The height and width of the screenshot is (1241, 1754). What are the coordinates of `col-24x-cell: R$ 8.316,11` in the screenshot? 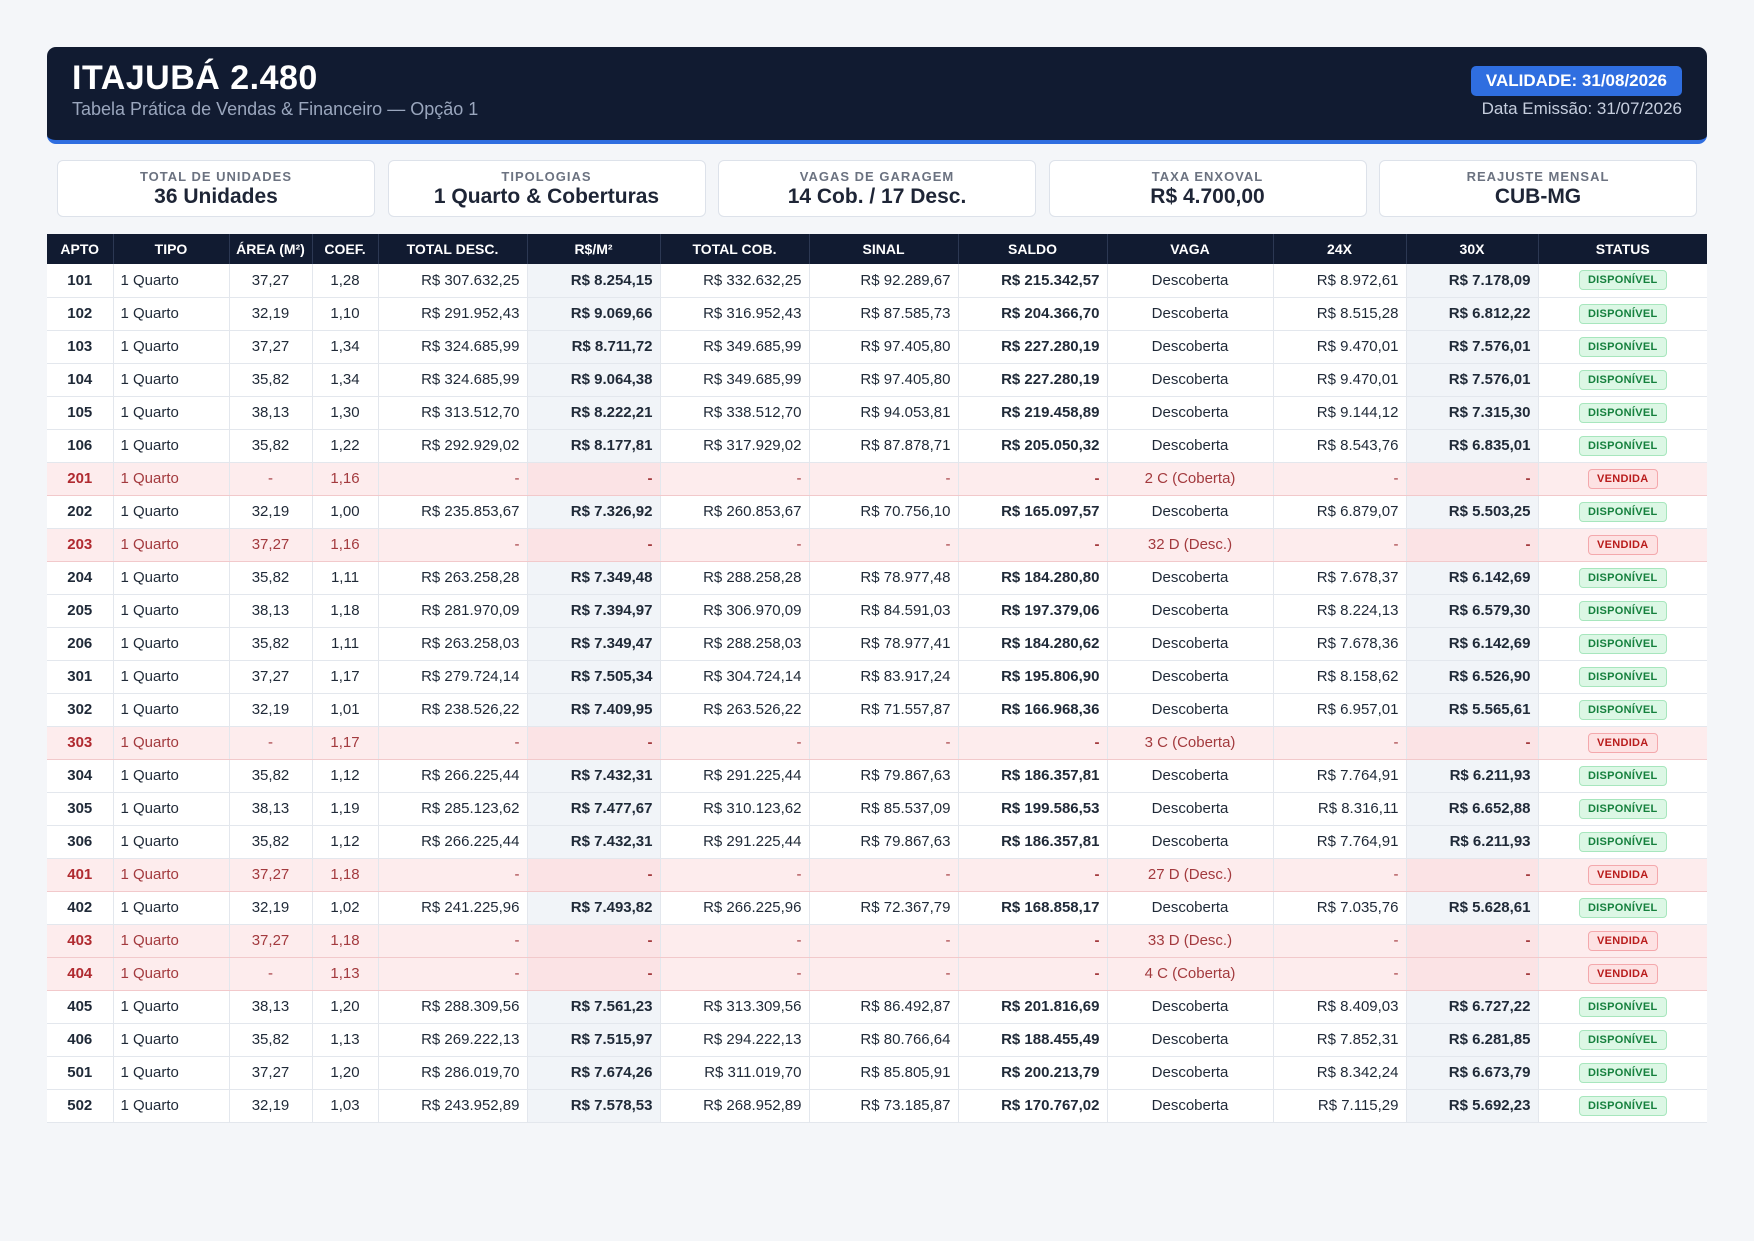 It's located at (1340, 809).